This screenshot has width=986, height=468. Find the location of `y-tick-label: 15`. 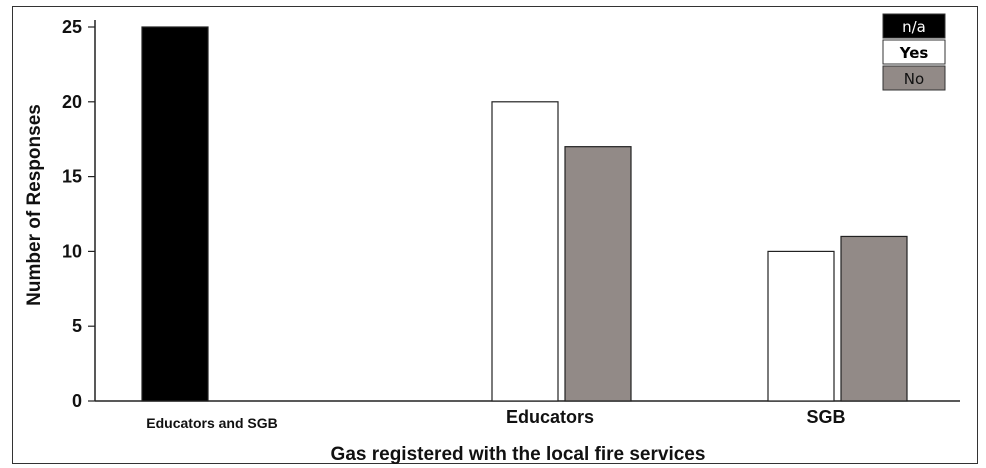

y-tick-label: 15 is located at coordinates (72, 177).